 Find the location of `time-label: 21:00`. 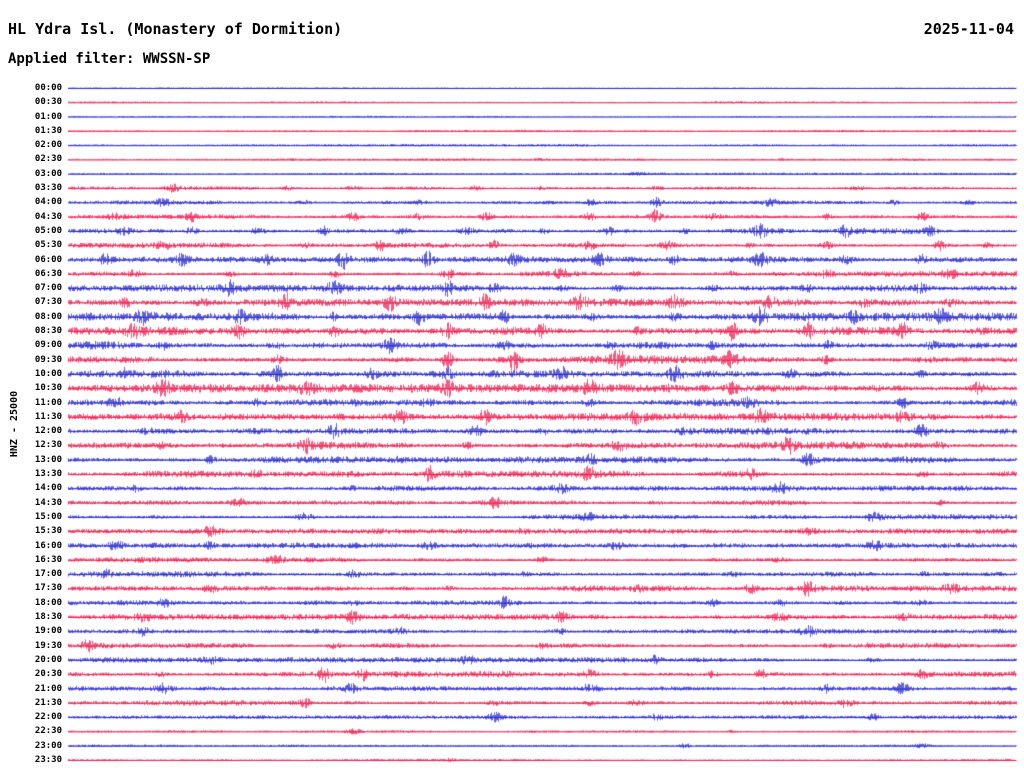

time-label: 21:00 is located at coordinates (48, 688).